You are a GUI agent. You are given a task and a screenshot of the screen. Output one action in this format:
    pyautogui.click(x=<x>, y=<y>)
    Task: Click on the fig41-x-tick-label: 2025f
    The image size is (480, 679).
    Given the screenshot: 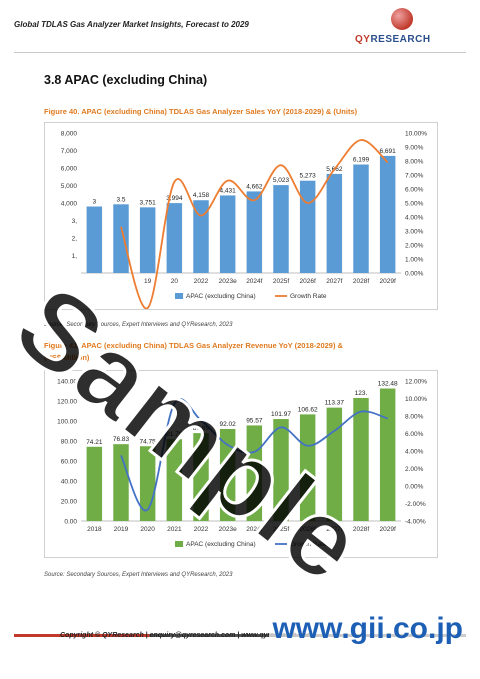 What is the action you would take?
    pyautogui.click(x=281, y=529)
    